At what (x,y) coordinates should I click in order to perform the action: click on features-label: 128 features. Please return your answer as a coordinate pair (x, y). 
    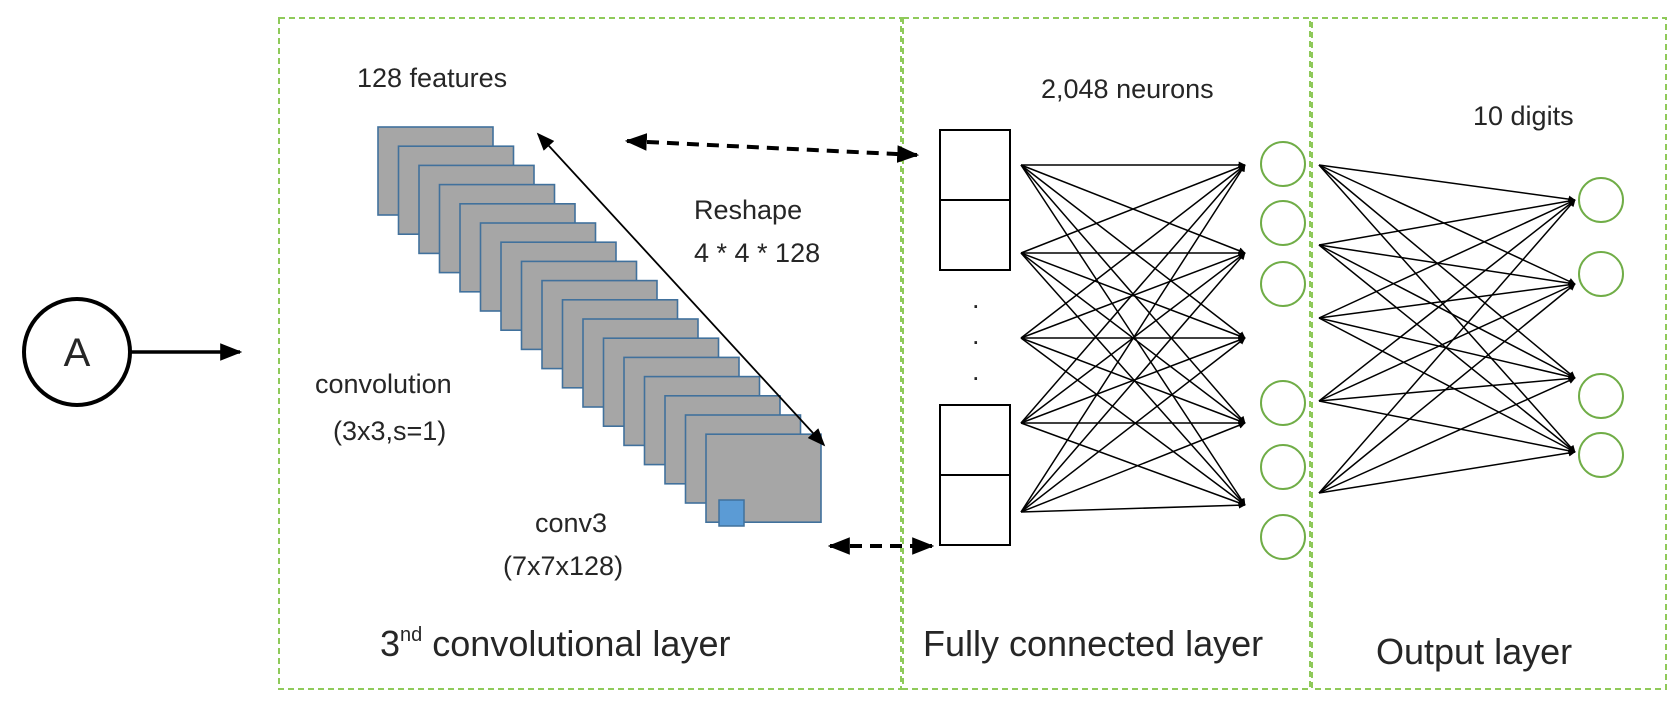
    Looking at the image, I should click on (432, 78).